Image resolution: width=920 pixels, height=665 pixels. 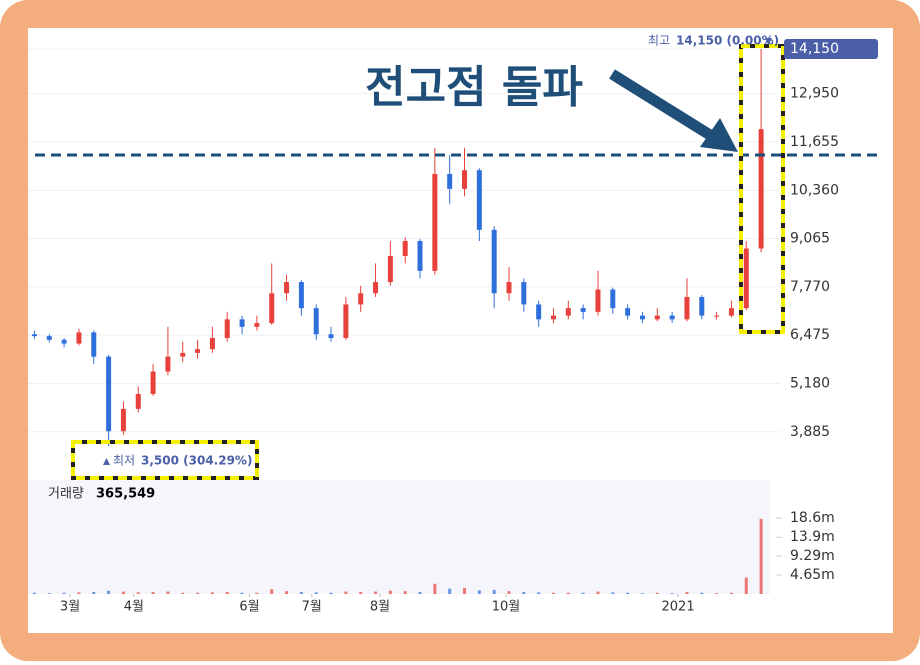 What do you see at coordinates (106, 461) in the screenshot?
I see `min-icon` at bounding box center [106, 461].